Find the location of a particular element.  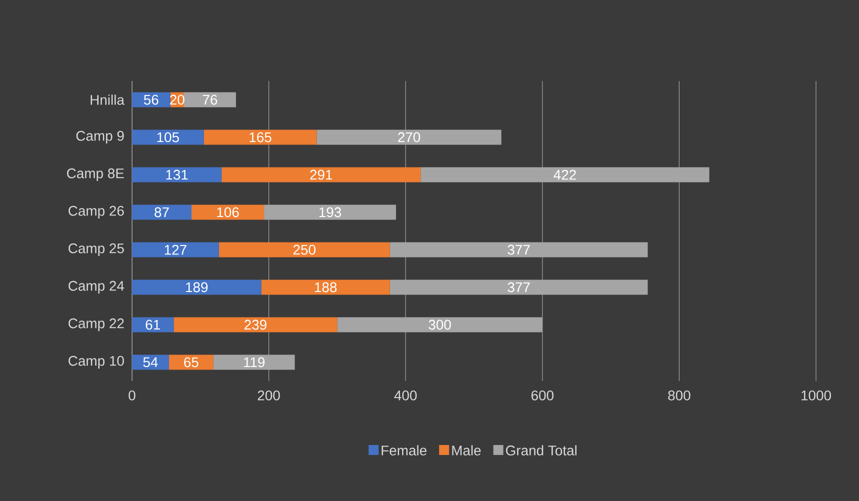

data-label: 270 is located at coordinates (409, 137).